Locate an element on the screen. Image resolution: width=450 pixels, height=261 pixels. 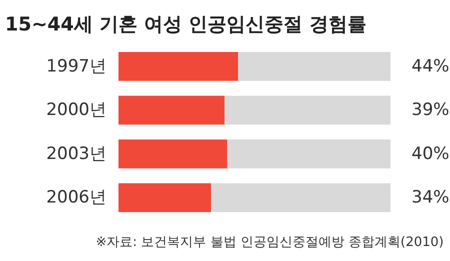
data-label: 39% is located at coordinates (431, 110).